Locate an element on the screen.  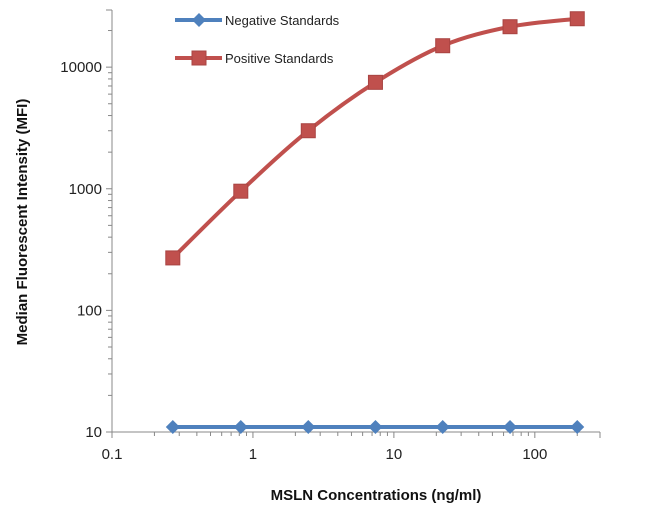
x-axis-title: MSLN Concentrations (ng/ml) is located at coordinates (376, 495).